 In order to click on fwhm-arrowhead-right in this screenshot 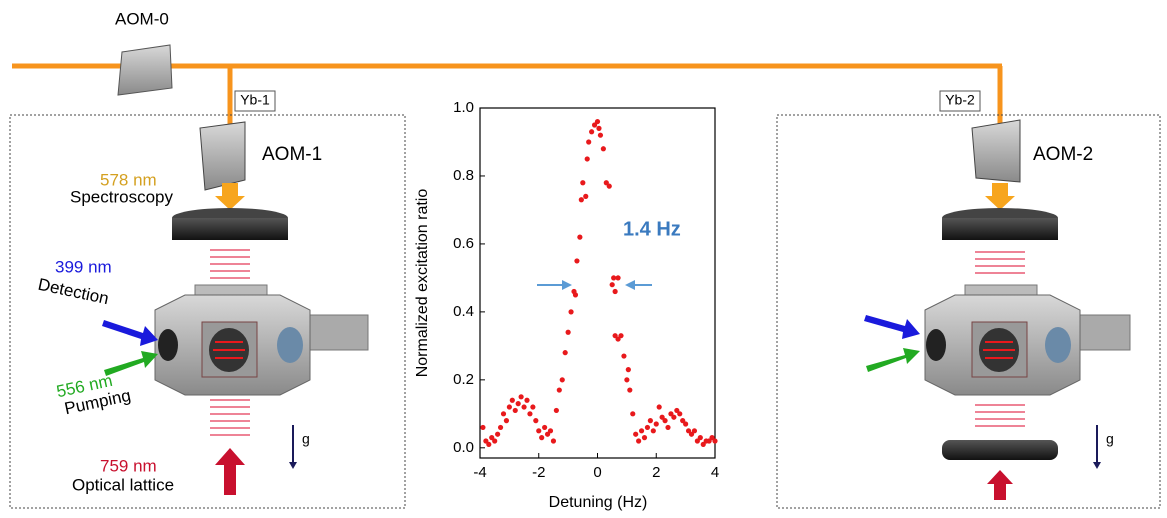, I will do `click(630, 285)`.